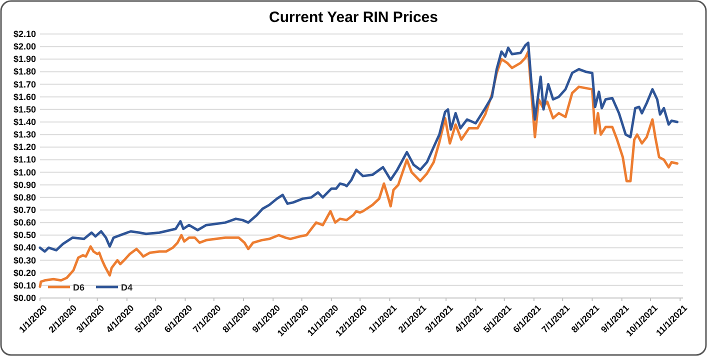  I want to click on y-tick-label: $0.00, so click(24, 298).